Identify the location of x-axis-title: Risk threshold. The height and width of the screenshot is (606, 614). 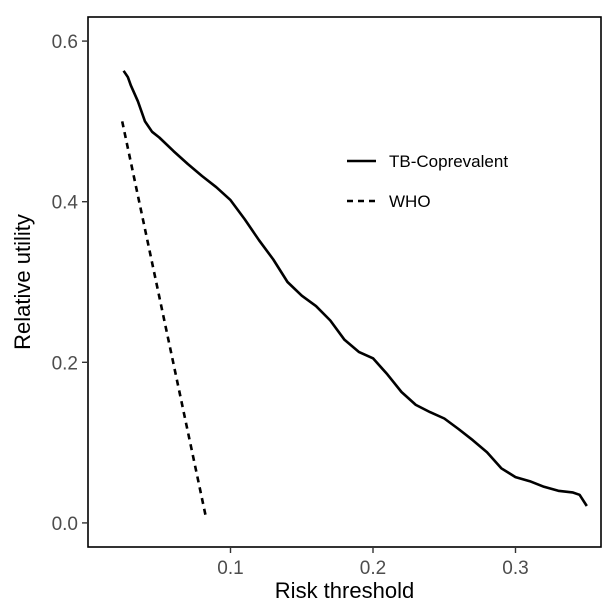
(344, 590).